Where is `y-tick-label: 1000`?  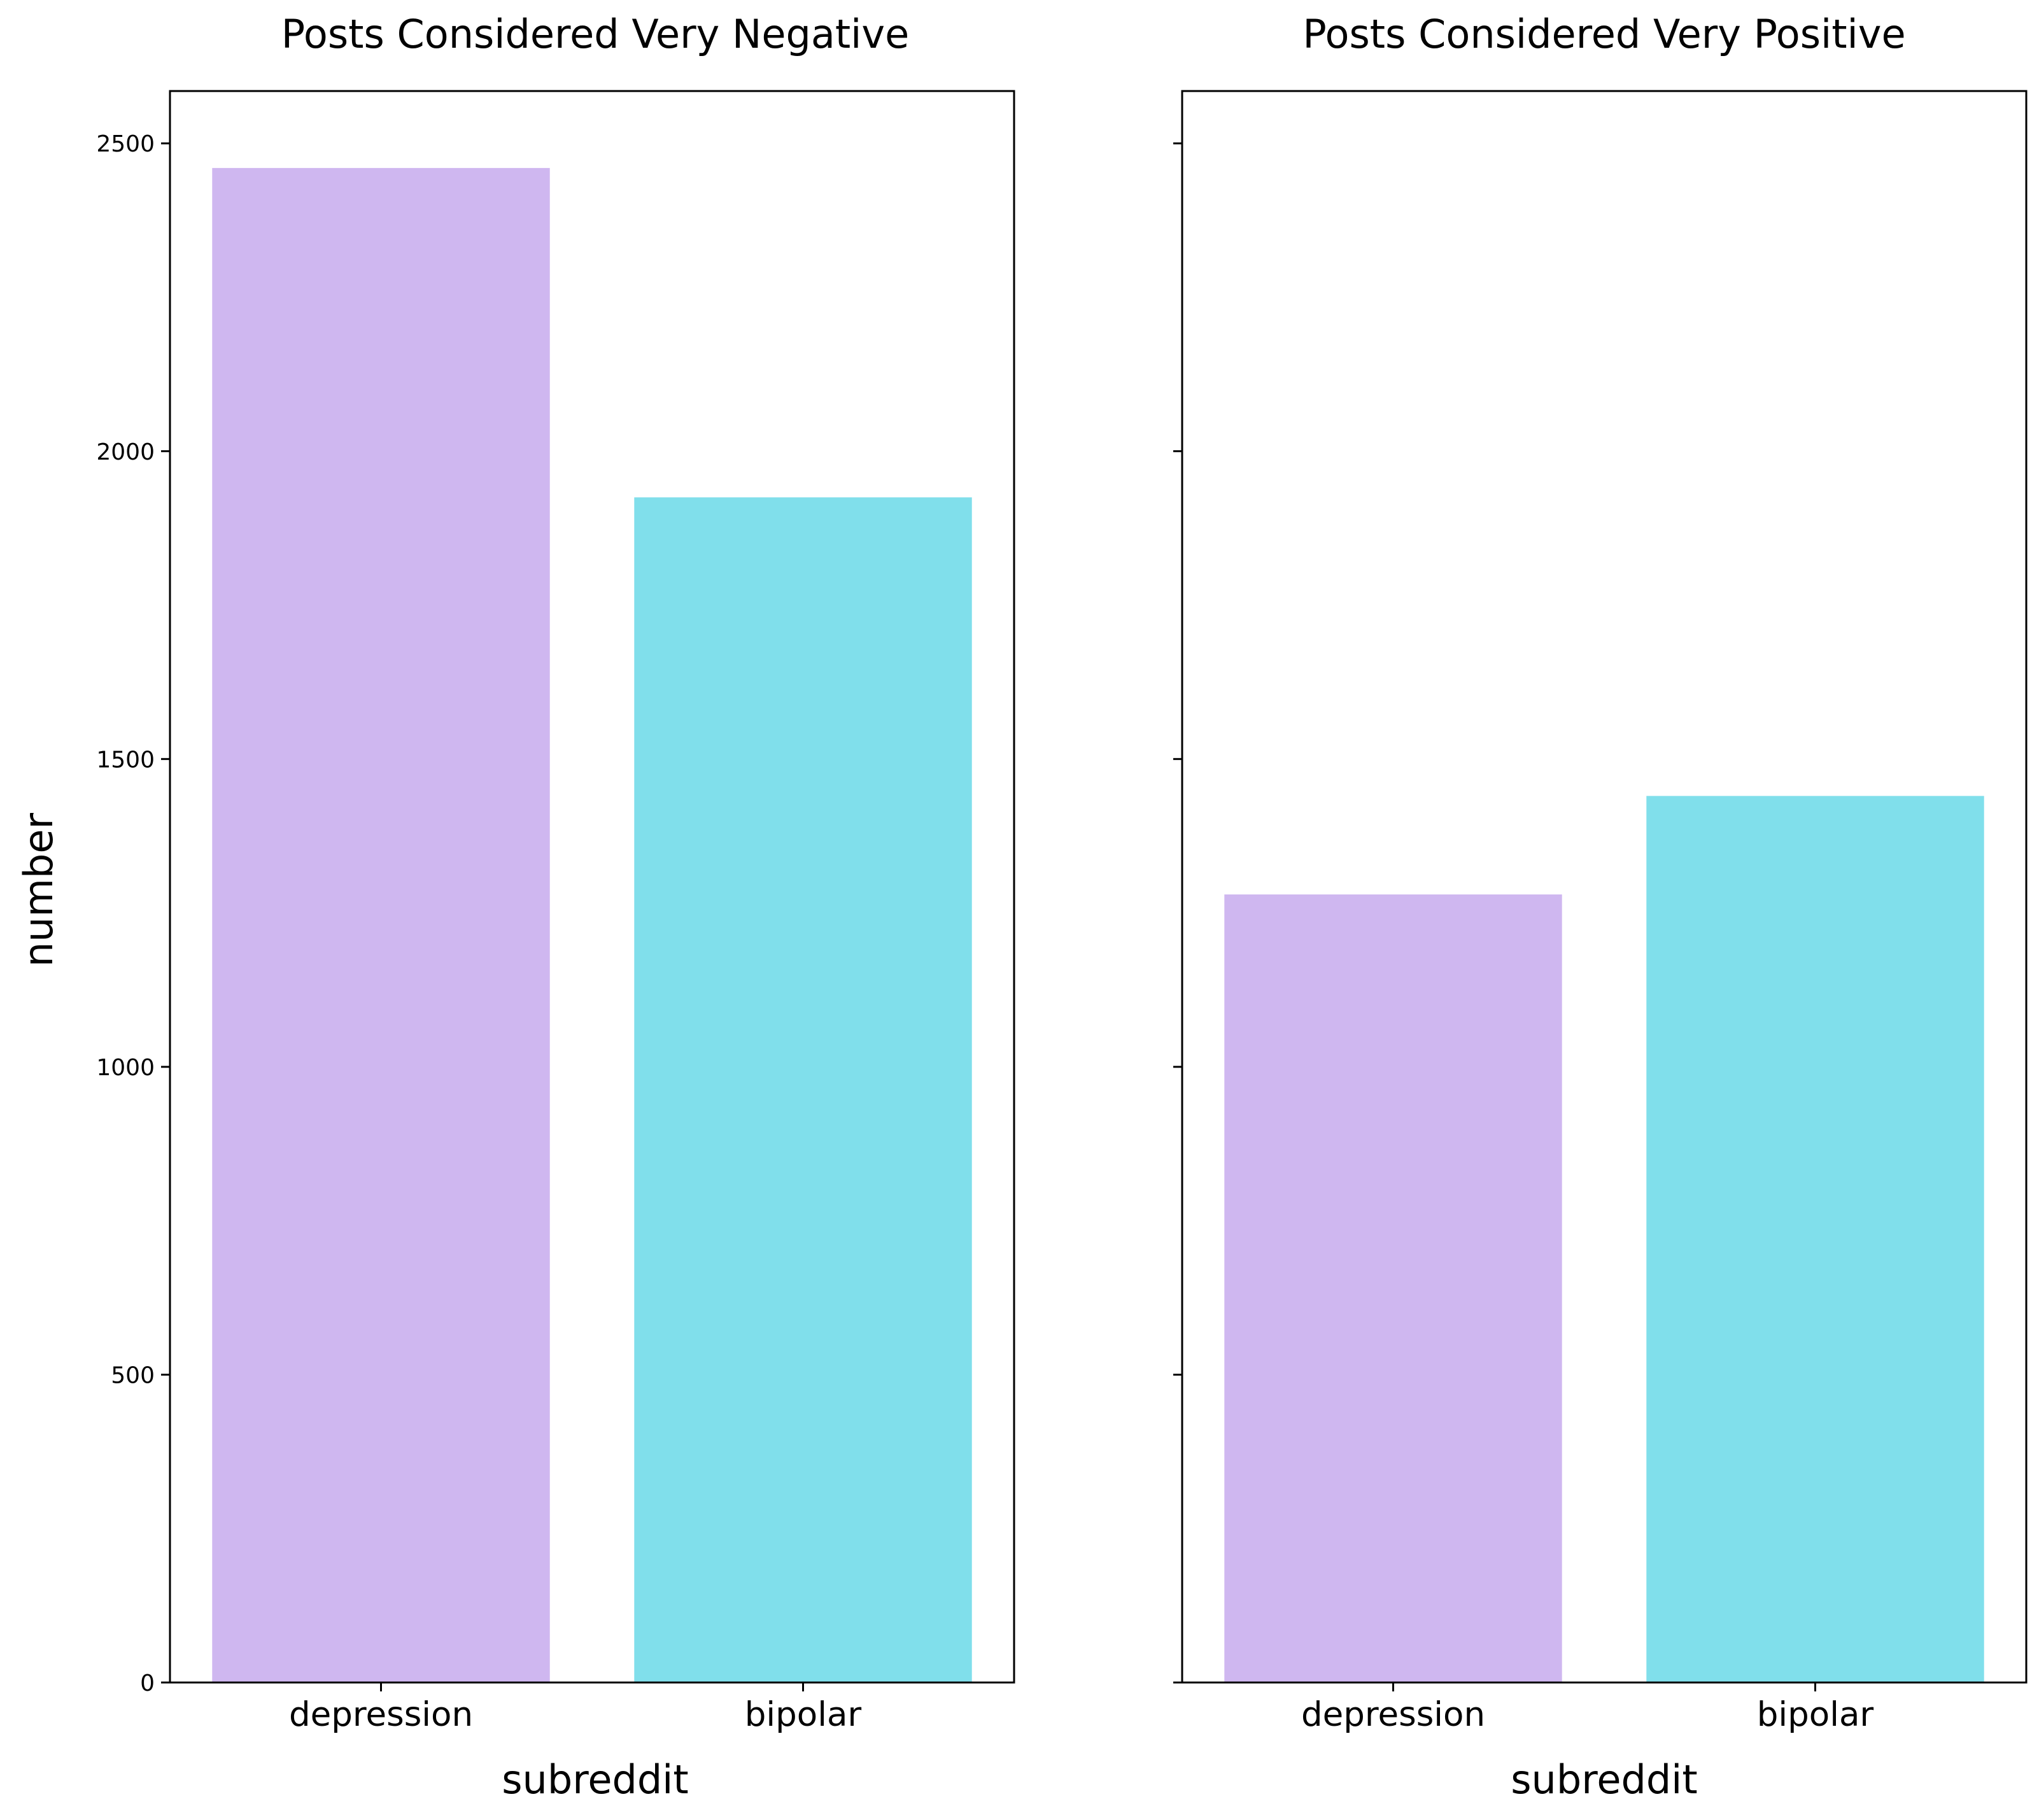
y-tick-label: 1000 is located at coordinates (125, 1068).